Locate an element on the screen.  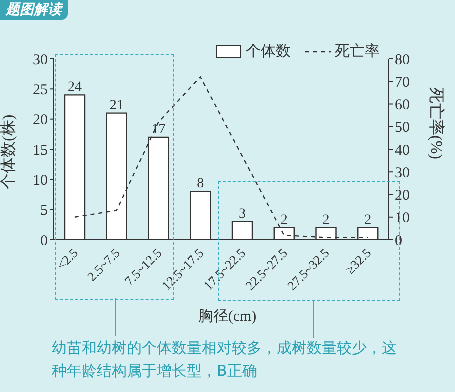
data-label: 3 is located at coordinates (242, 214).